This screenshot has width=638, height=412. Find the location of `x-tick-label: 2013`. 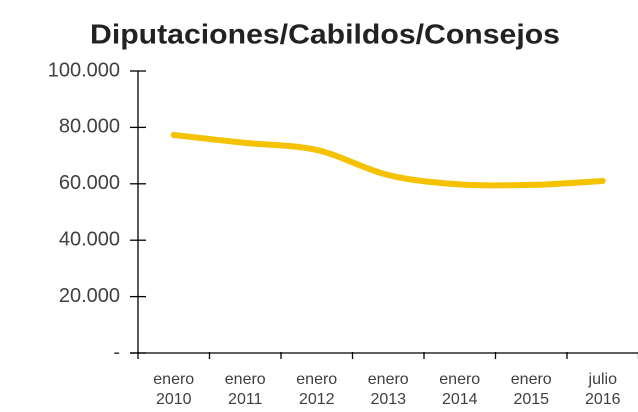

x-tick-label: 2013 is located at coordinates (388, 399).